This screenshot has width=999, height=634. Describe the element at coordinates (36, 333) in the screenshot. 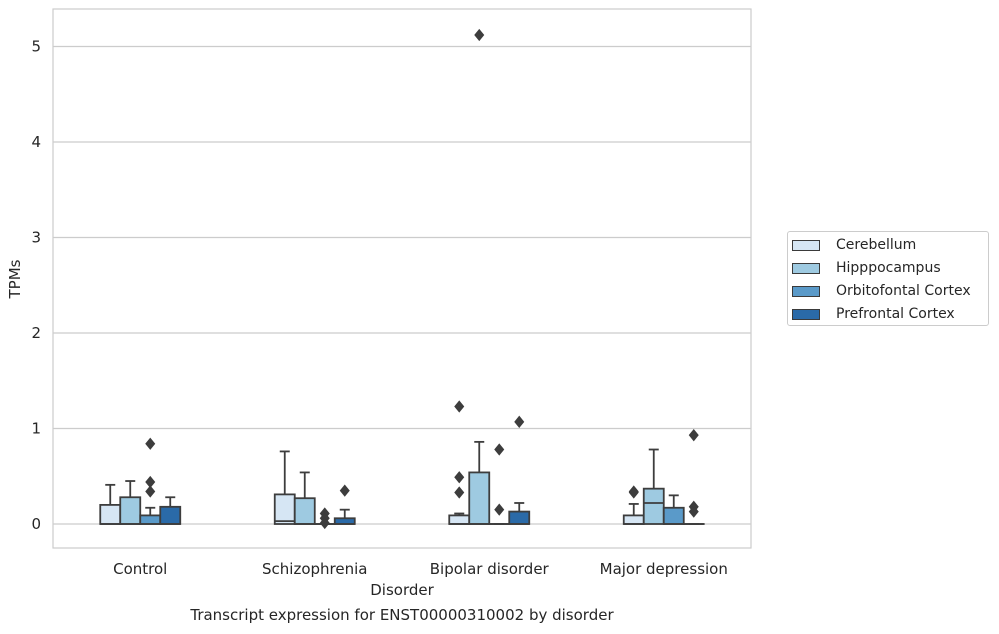

I see `y-tick-label: 2` at that location.